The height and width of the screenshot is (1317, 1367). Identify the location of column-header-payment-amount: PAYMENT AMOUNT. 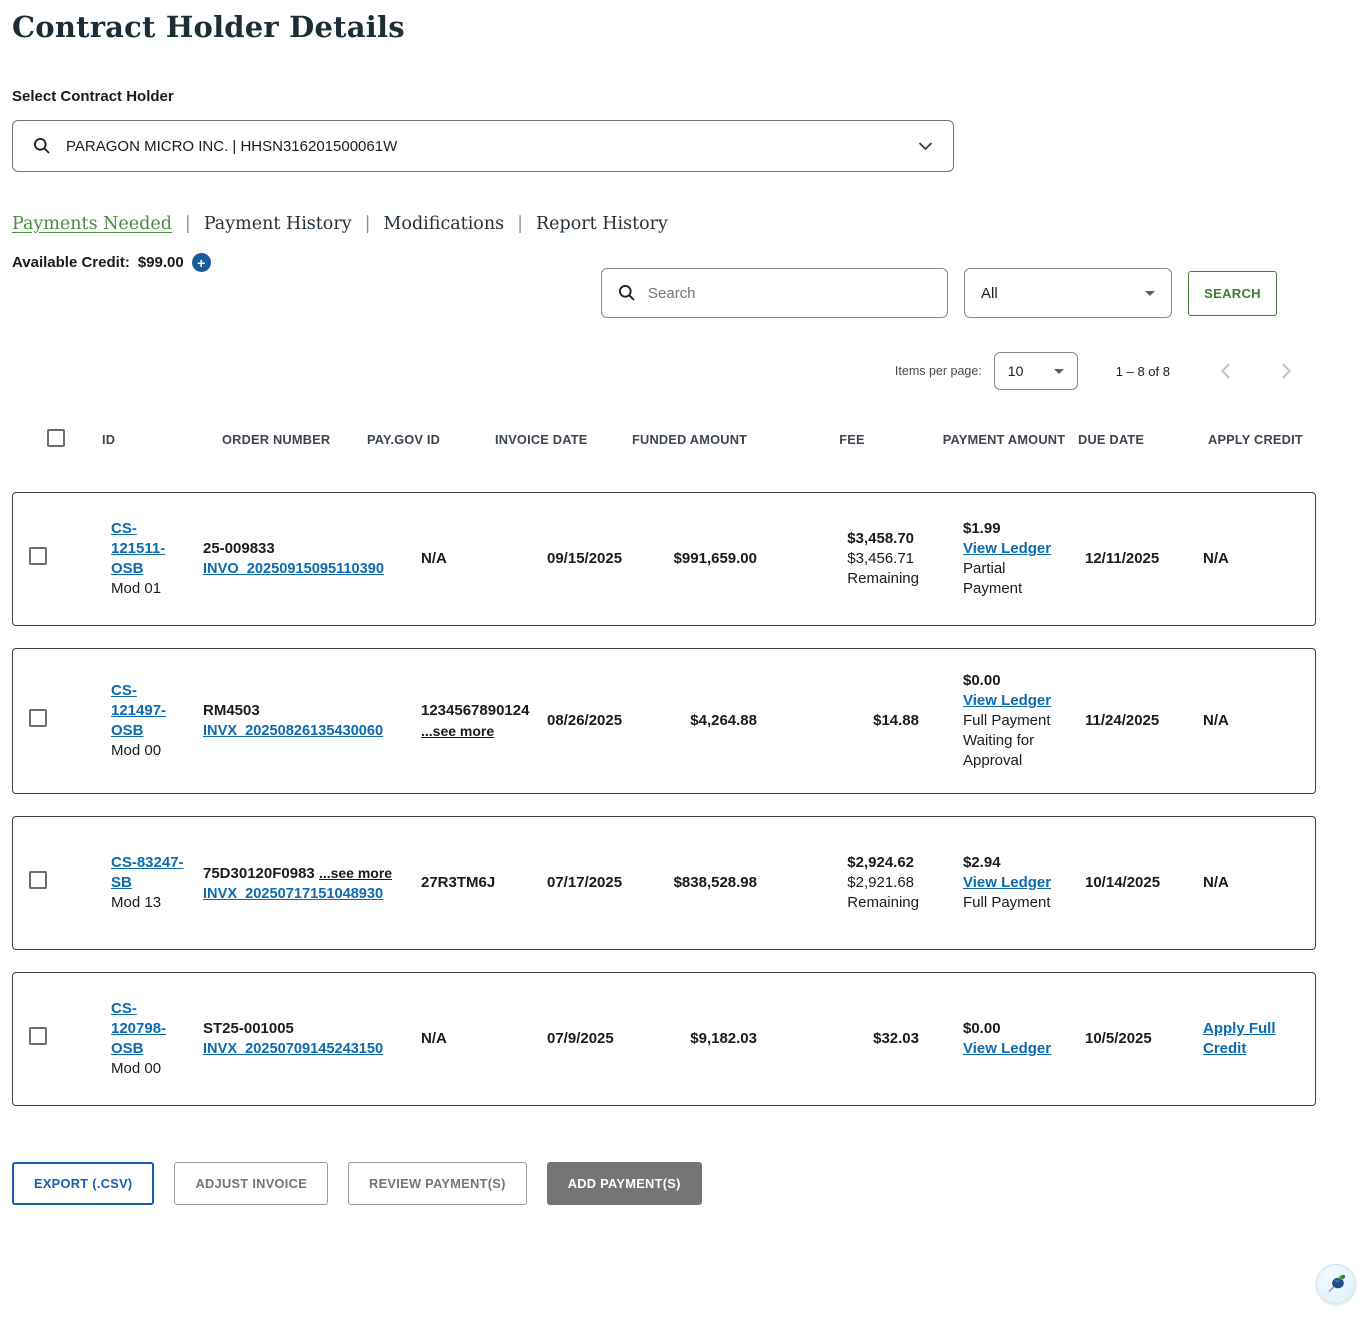
(1004, 439).